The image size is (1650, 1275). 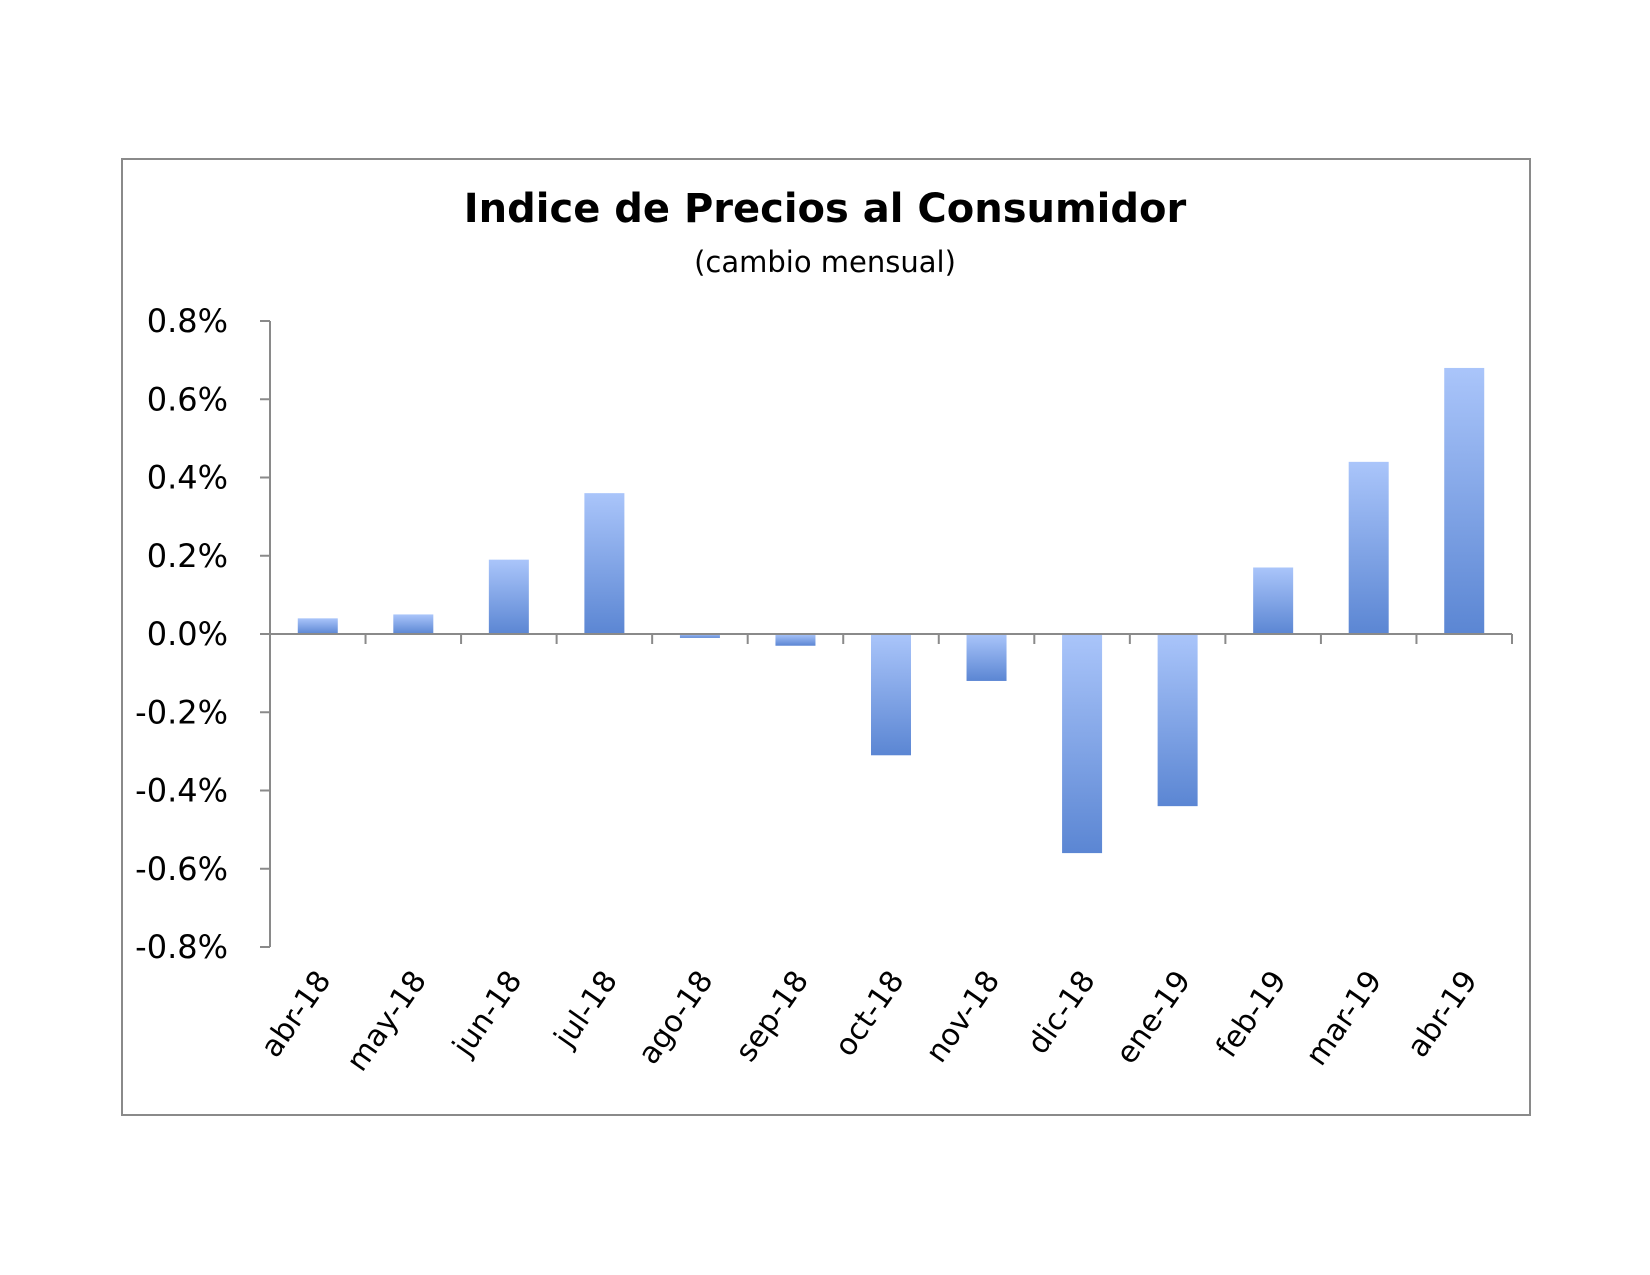 What do you see at coordinates (187, 321) in the screenshot?
I see `y-tick-label: 0.8%` at bounding box center [187, 321].